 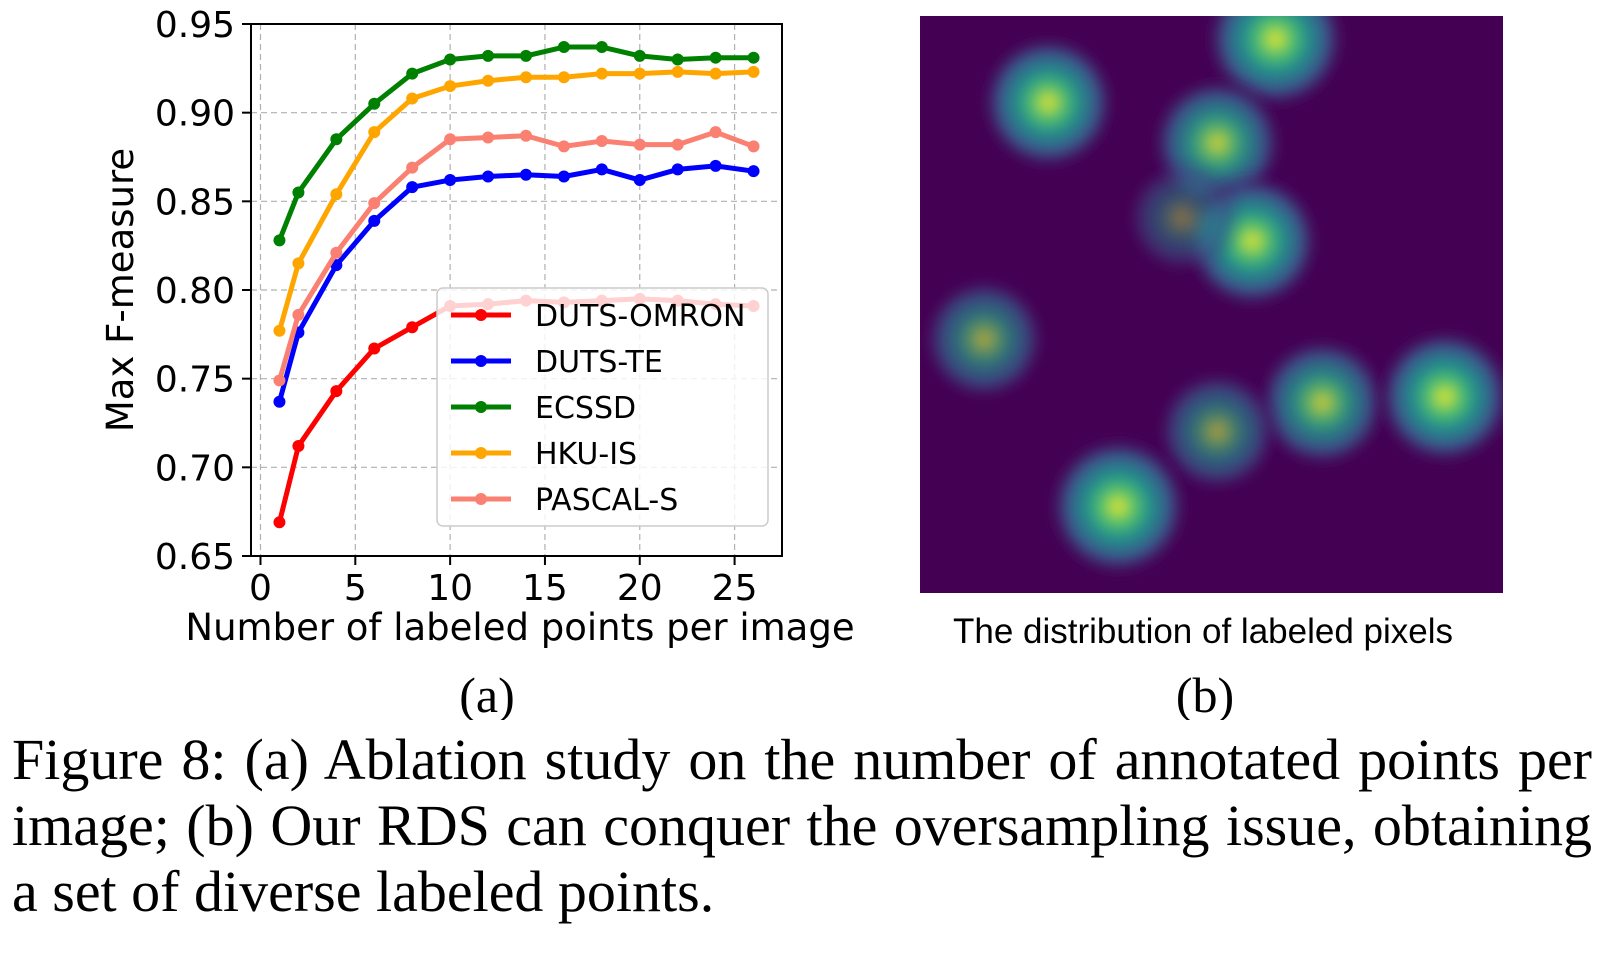 What do you see at coordinates (260, 588) in the screenshot?
I see `x-tick-label: 0` at bounding box center [260, 588].